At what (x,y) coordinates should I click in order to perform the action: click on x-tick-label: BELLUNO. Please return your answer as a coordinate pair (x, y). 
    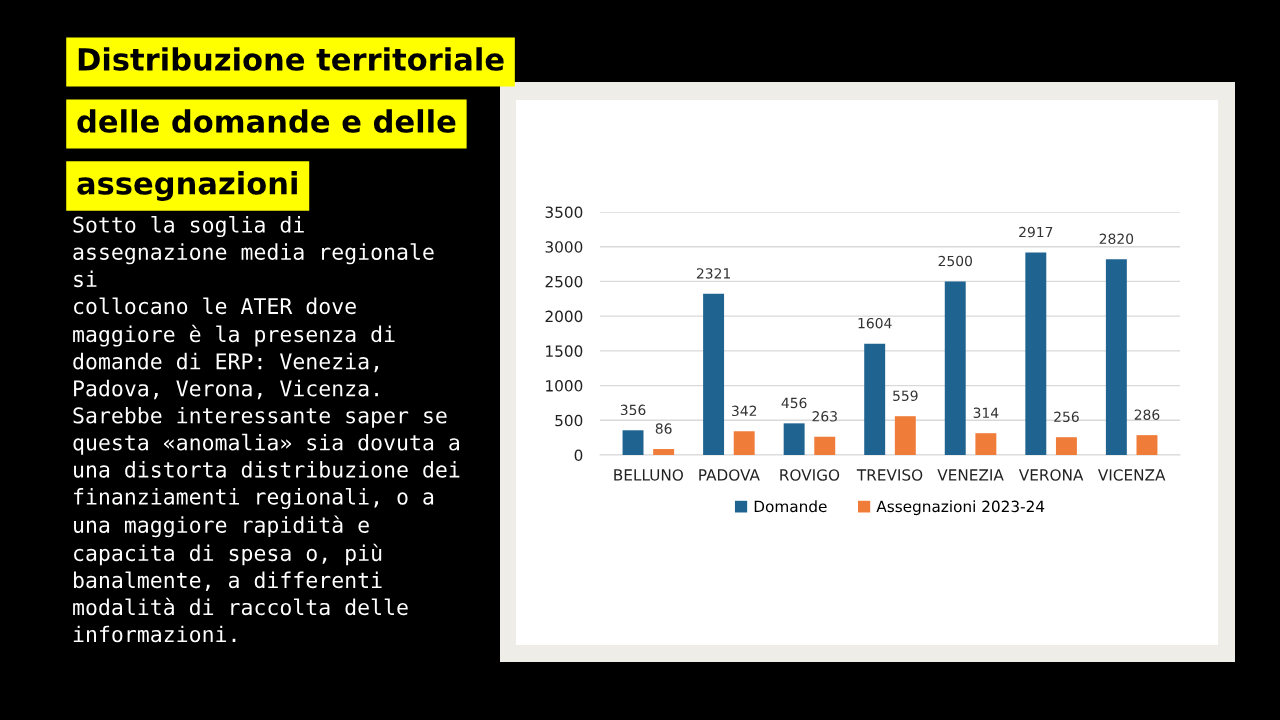
    Looking at the image, I should click on (648, 475).